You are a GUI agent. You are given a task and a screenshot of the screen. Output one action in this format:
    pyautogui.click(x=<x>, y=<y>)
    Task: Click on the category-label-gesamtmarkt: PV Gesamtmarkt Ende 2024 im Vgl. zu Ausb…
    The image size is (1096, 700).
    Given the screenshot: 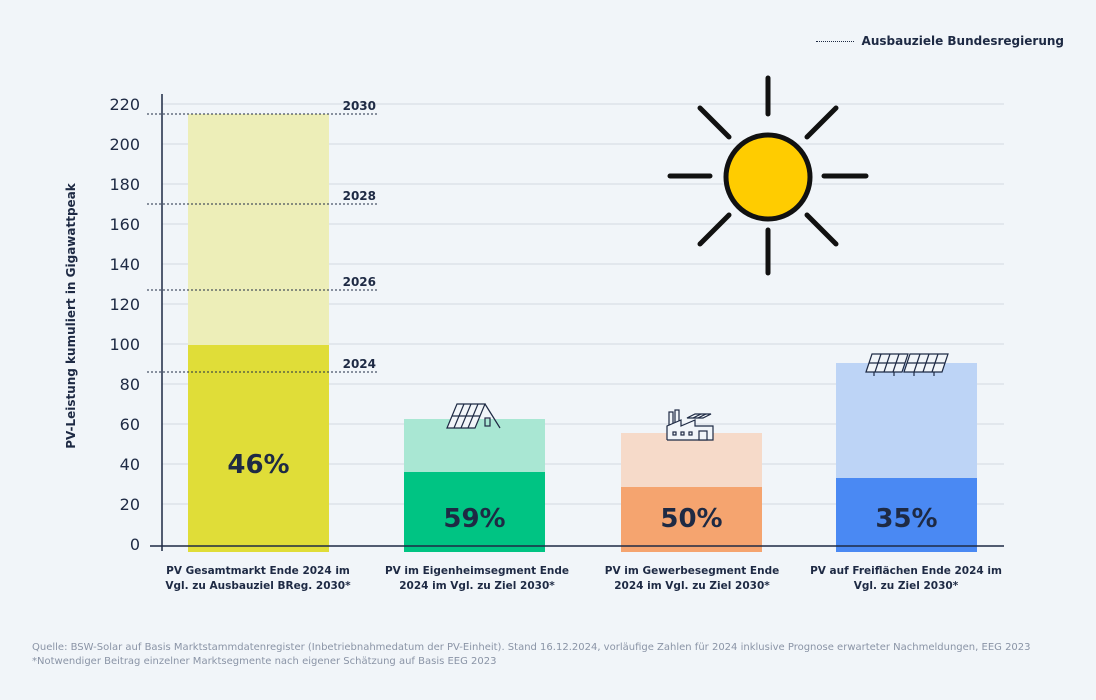 What is the action you would take?
    pyautogui.click(x=258, y=578)
    